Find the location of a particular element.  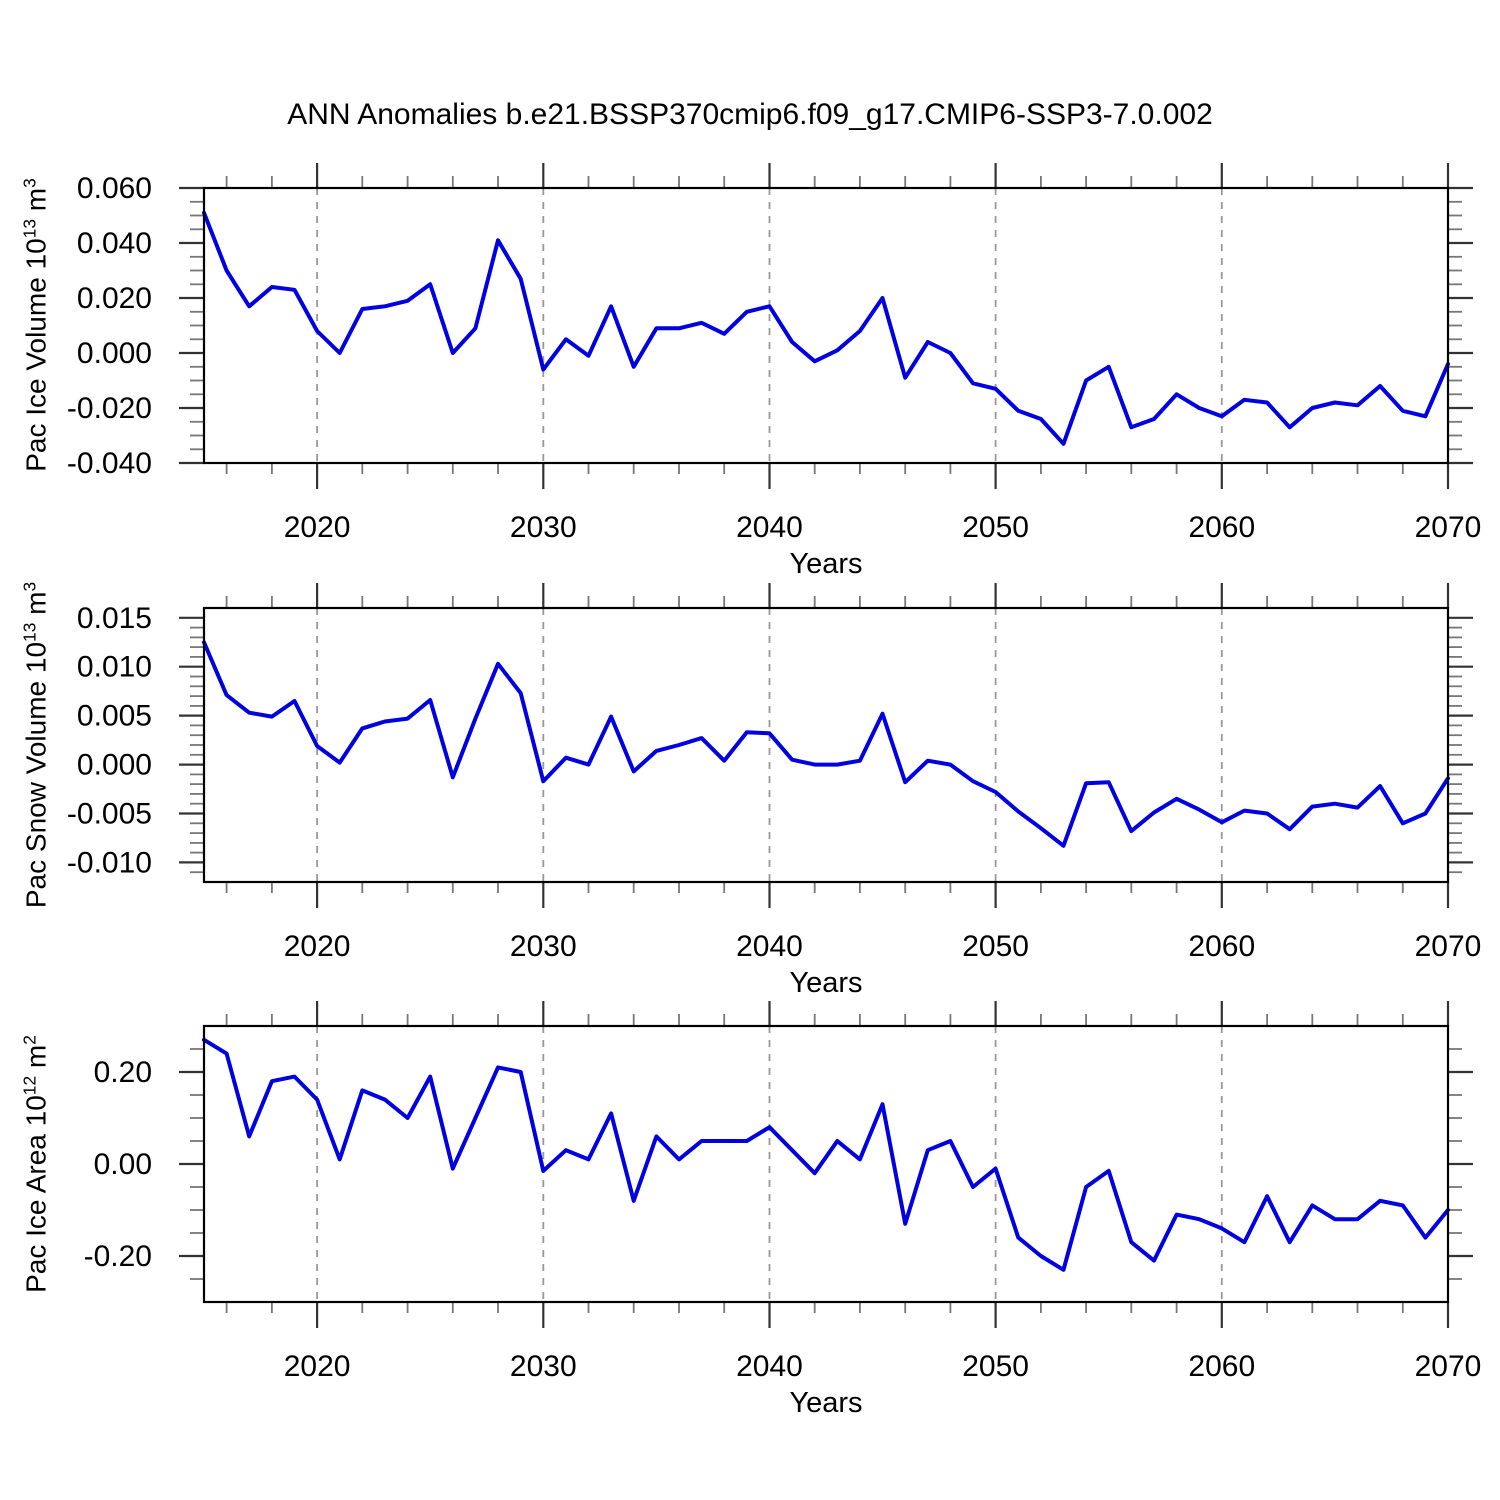

y-tick-label: -0.010 is located at coordinates (109, 862).